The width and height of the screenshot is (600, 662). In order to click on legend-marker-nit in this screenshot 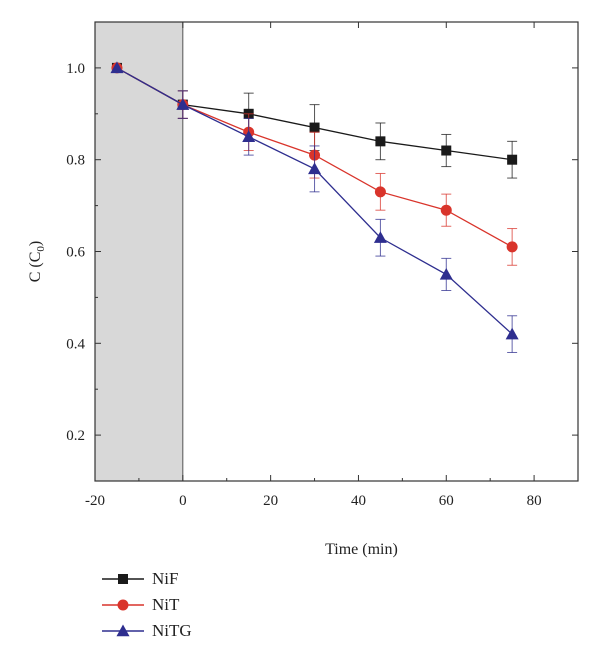, I will do `click(123, 605)`.